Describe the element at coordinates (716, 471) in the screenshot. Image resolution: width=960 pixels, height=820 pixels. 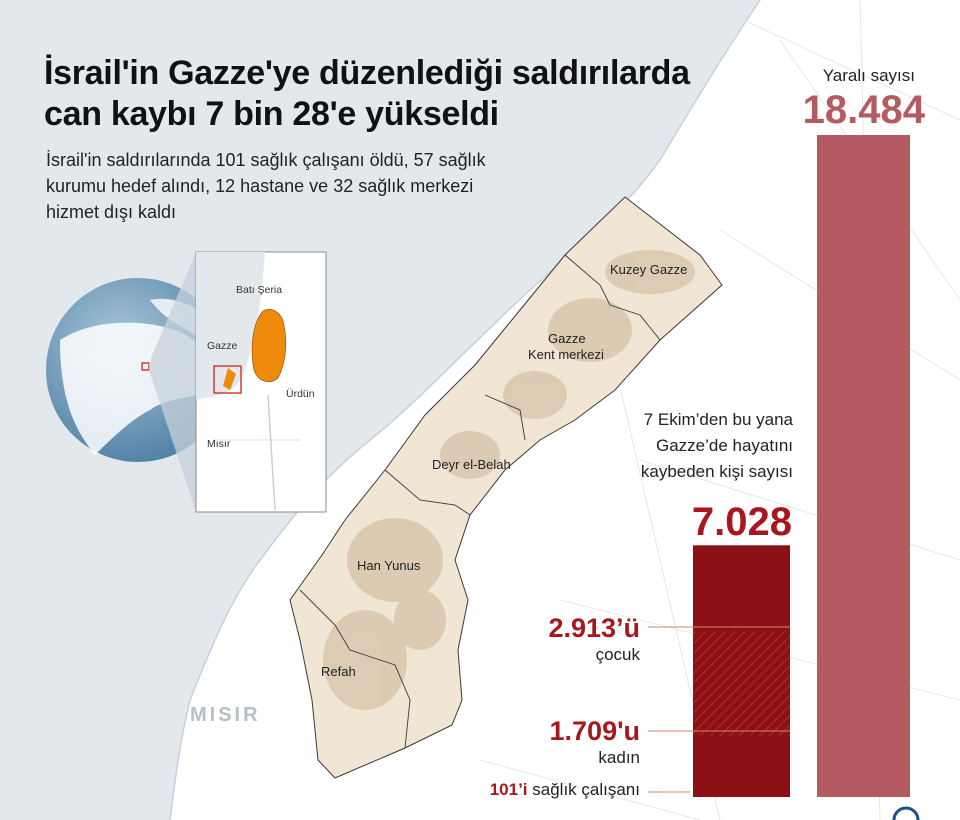
I see `deaths-label-line-3: kaybeden kişi sayısı` at that location.